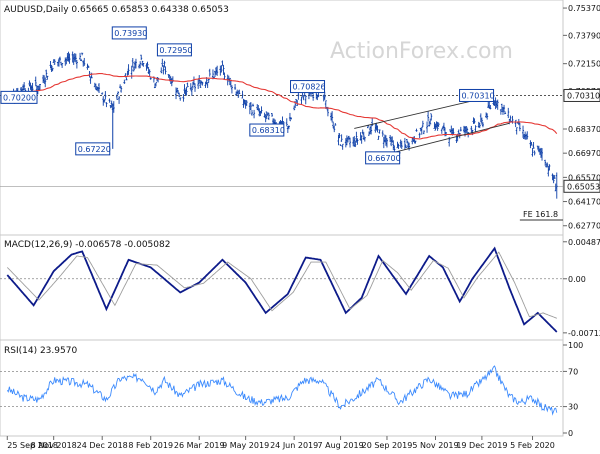 The width and height of the screenshot is (600, 454). I want to click on price-annotation-label: 0.70826, so click(309, 87).